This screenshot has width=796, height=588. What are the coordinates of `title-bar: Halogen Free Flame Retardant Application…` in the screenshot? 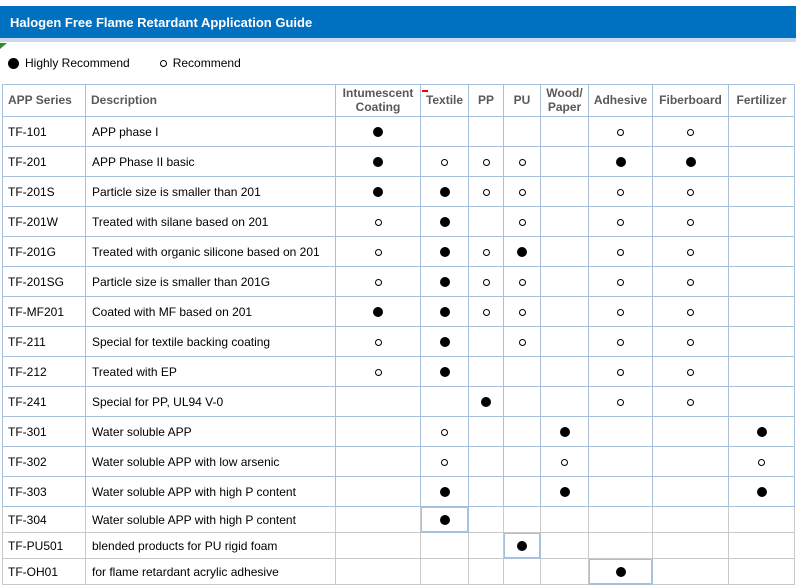 It's located at (398, 22).